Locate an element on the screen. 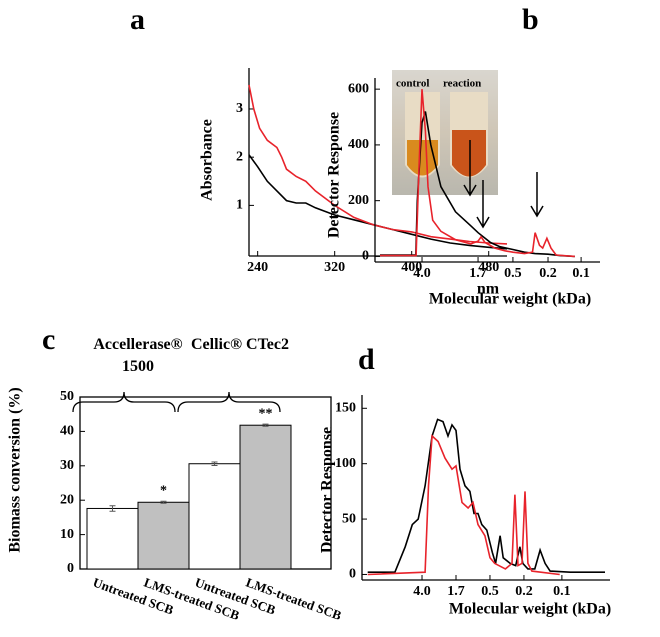  panel-label: c is located at coordinates (48, 339).